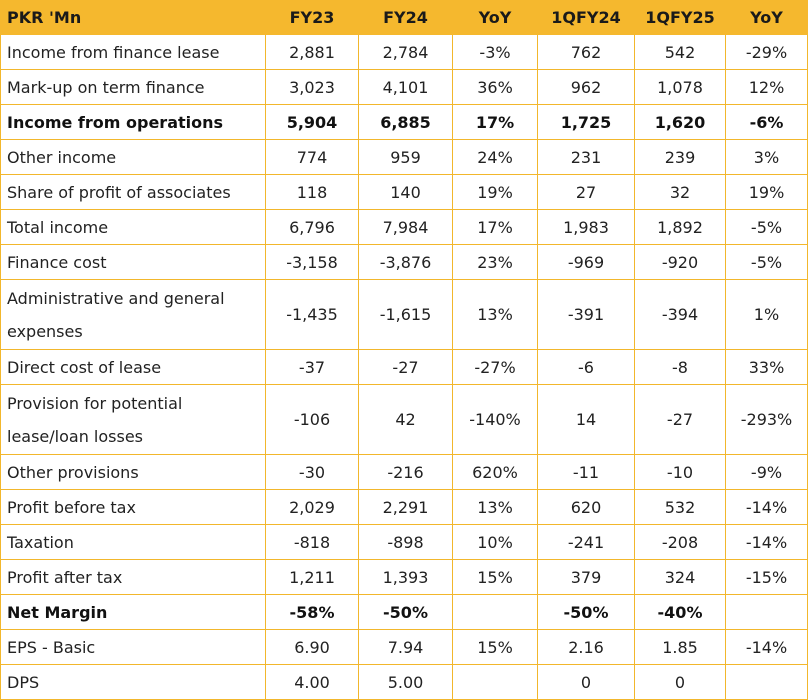 The width and height of the screenshot is (808, 700). What do you see at coordinates (586, 87) in the screenshot?
I see `cell-1qfy24: 962` at bounding box center [586, 87].